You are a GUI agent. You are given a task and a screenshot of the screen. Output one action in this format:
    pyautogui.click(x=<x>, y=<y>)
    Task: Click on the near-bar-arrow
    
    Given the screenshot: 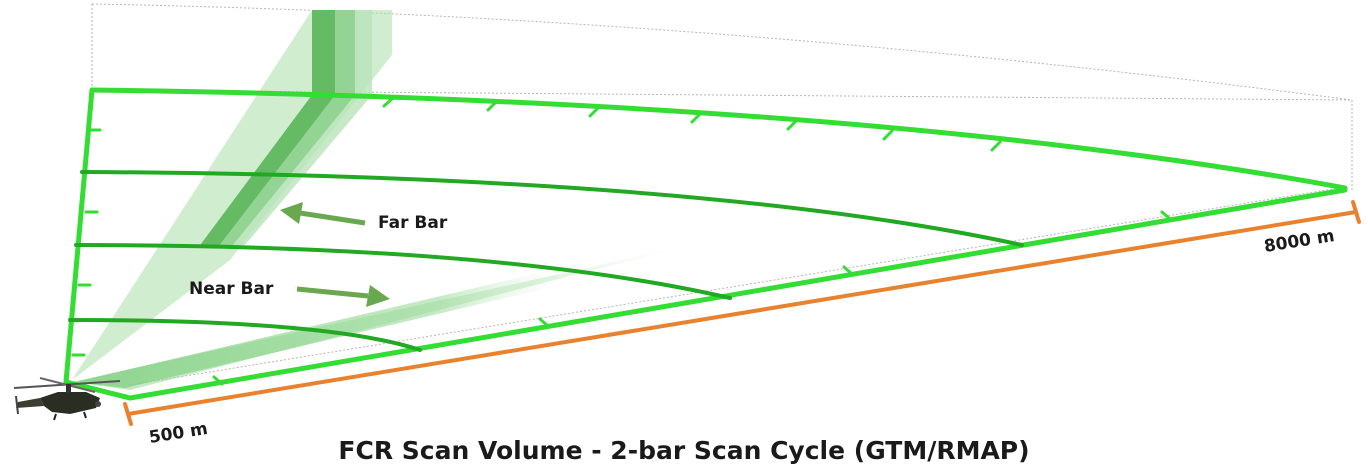 What is the action you would take?
    pyautogui.click(x=343, y=296)
    